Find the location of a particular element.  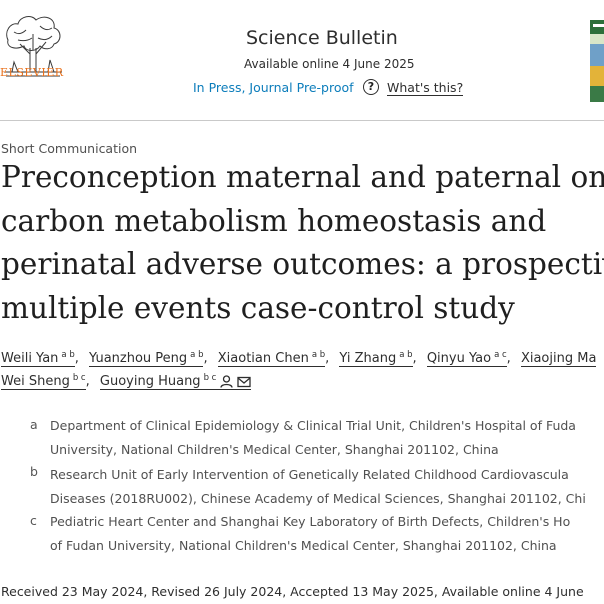

author-link: Yuanzhou Peng a b is located at coordinates (146, 358).